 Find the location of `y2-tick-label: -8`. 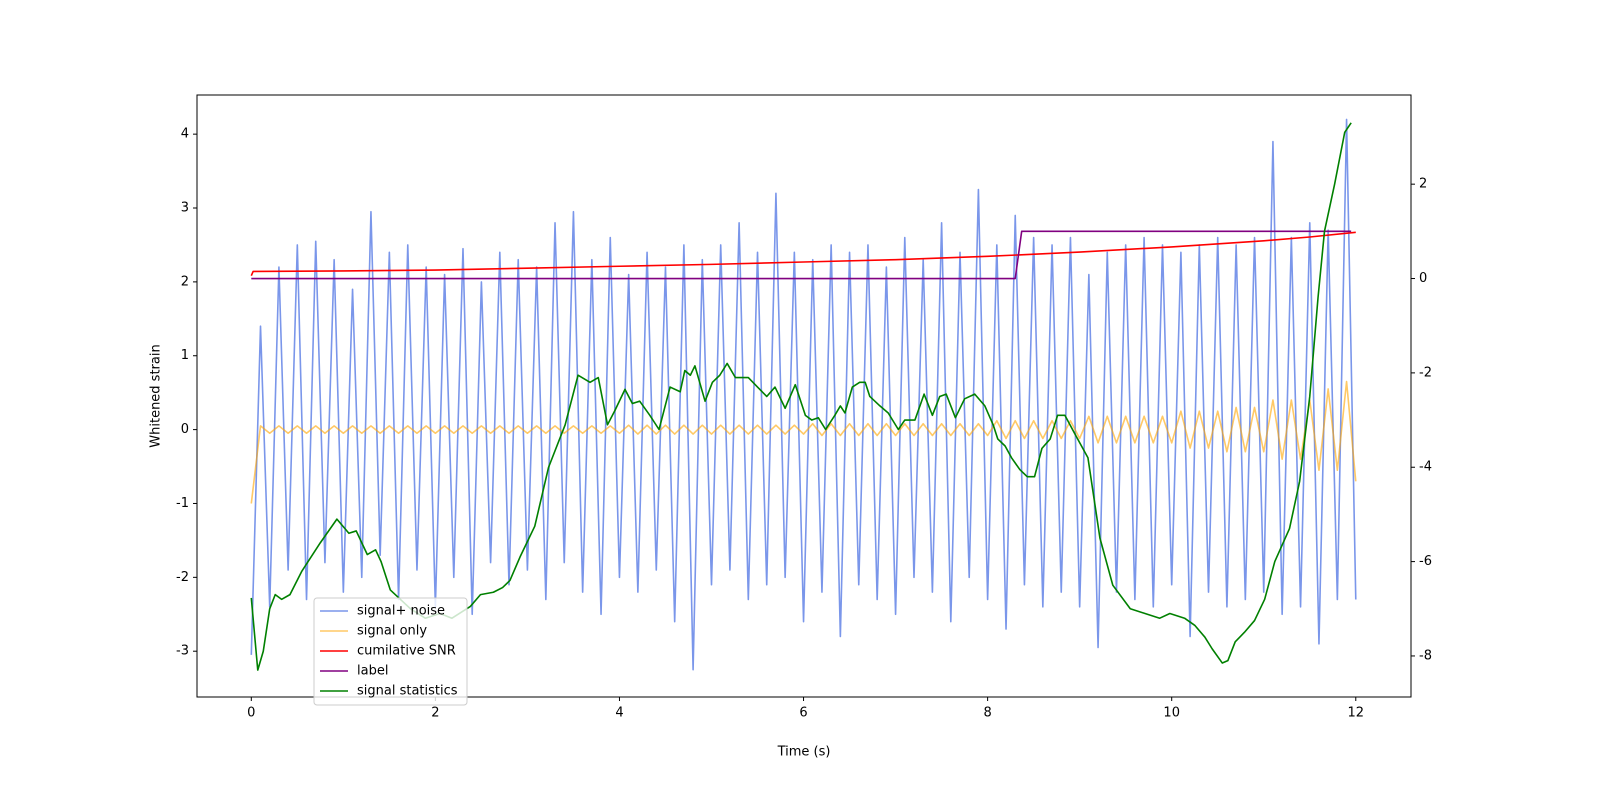

y2-tick-label: -8 is located at coordinates (1425, 655).